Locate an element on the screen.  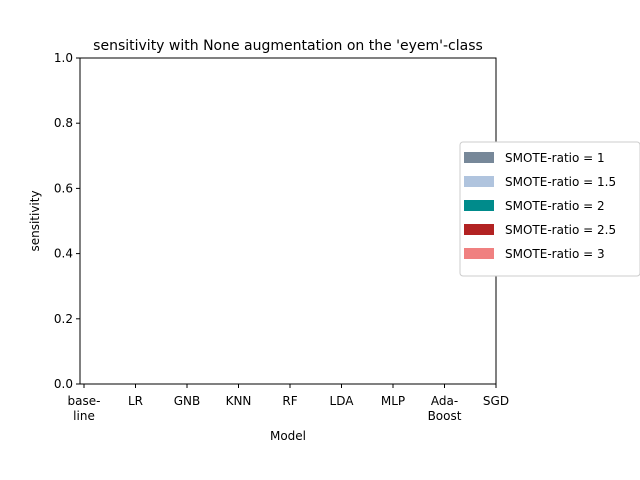
x-tick-label: LR is located at coordinates (135, 401).